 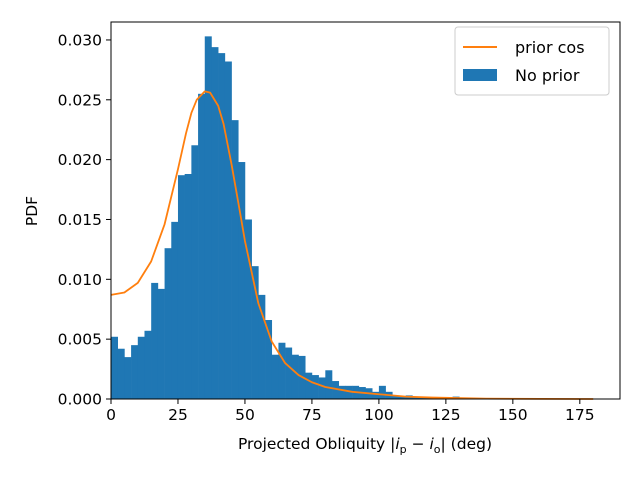 I want to click on legend-curve-label: prior cos, so click(x=550, y=47).